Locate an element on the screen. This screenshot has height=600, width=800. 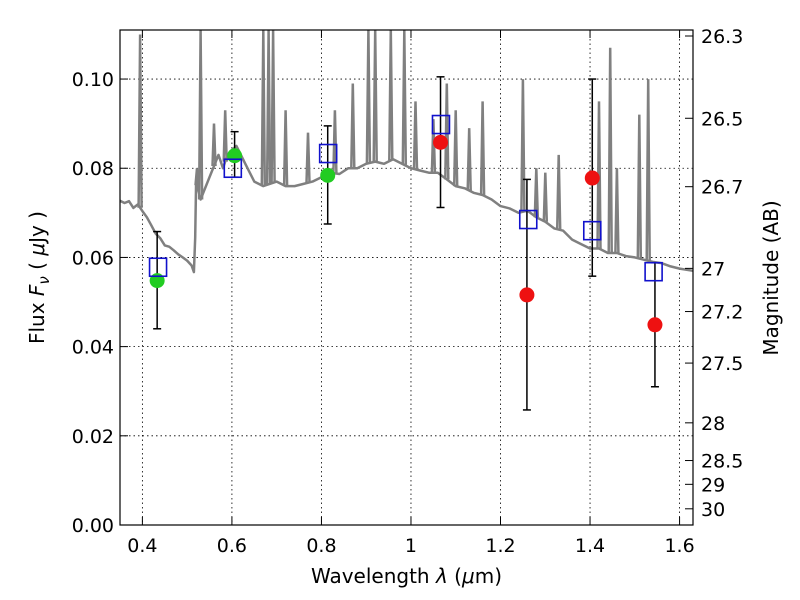
right-tick-label: 27.5 is located at coordinates (722, 364).